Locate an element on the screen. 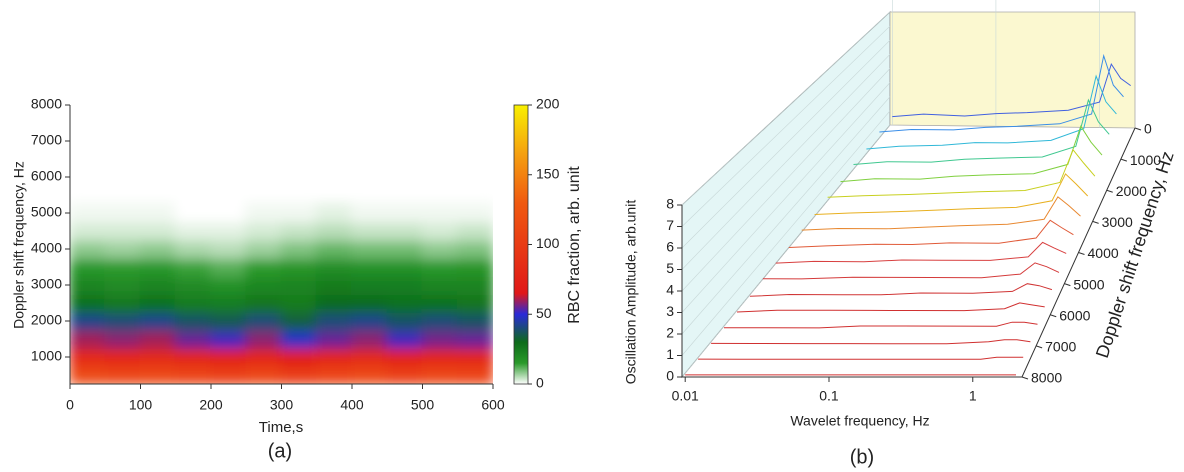  colorbar-tick-label: 100 is located at coordinates (548, 243).